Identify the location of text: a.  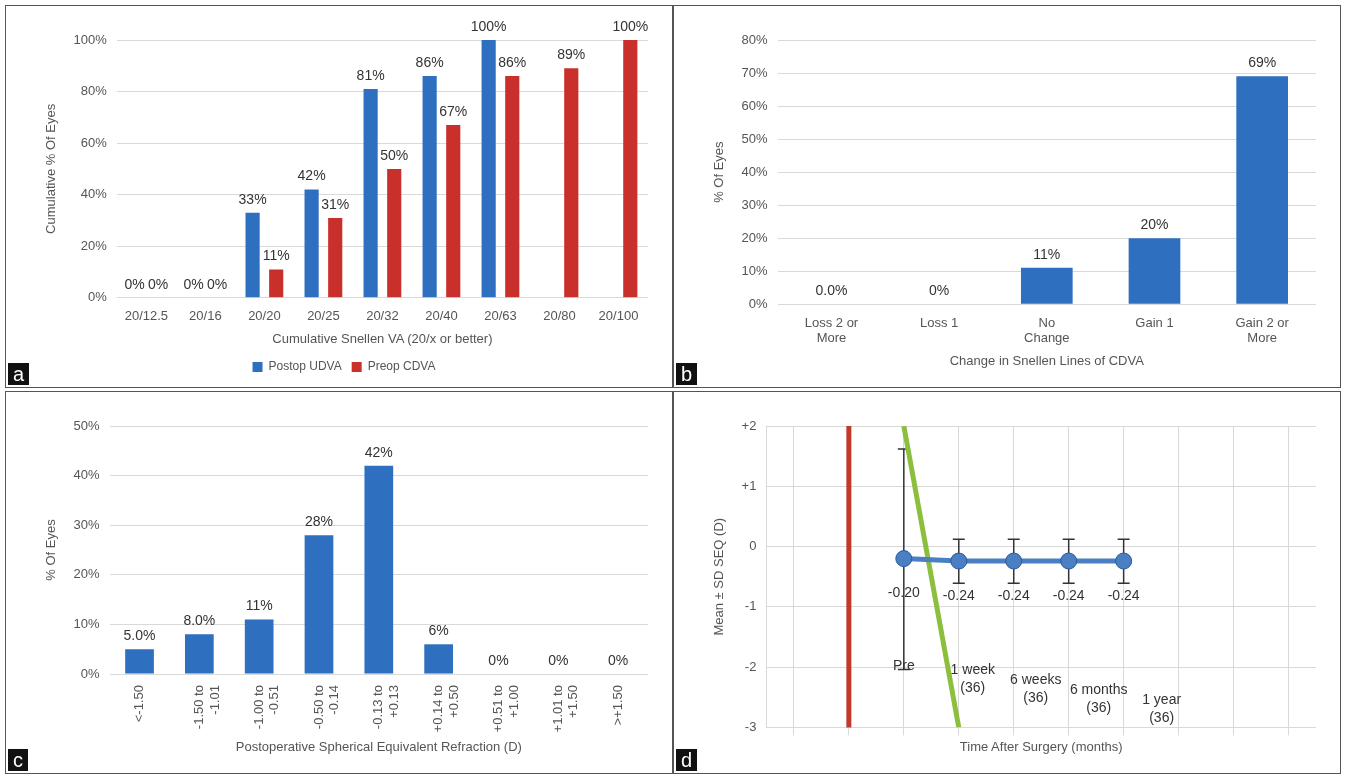
(19, 374).